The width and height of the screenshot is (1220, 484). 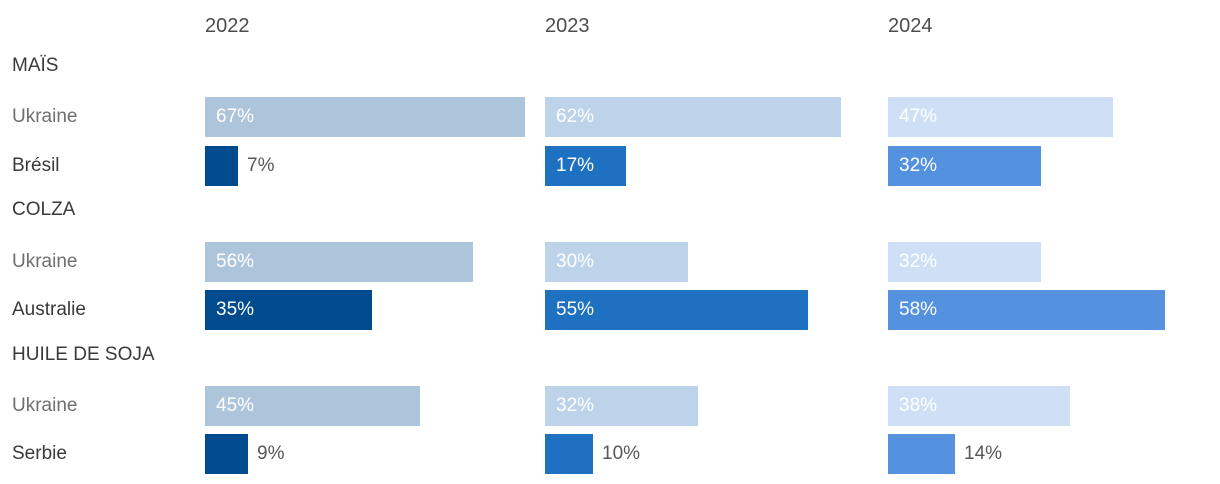 I want to click on bar-value-label: 30%, so click(x=575, y=261).